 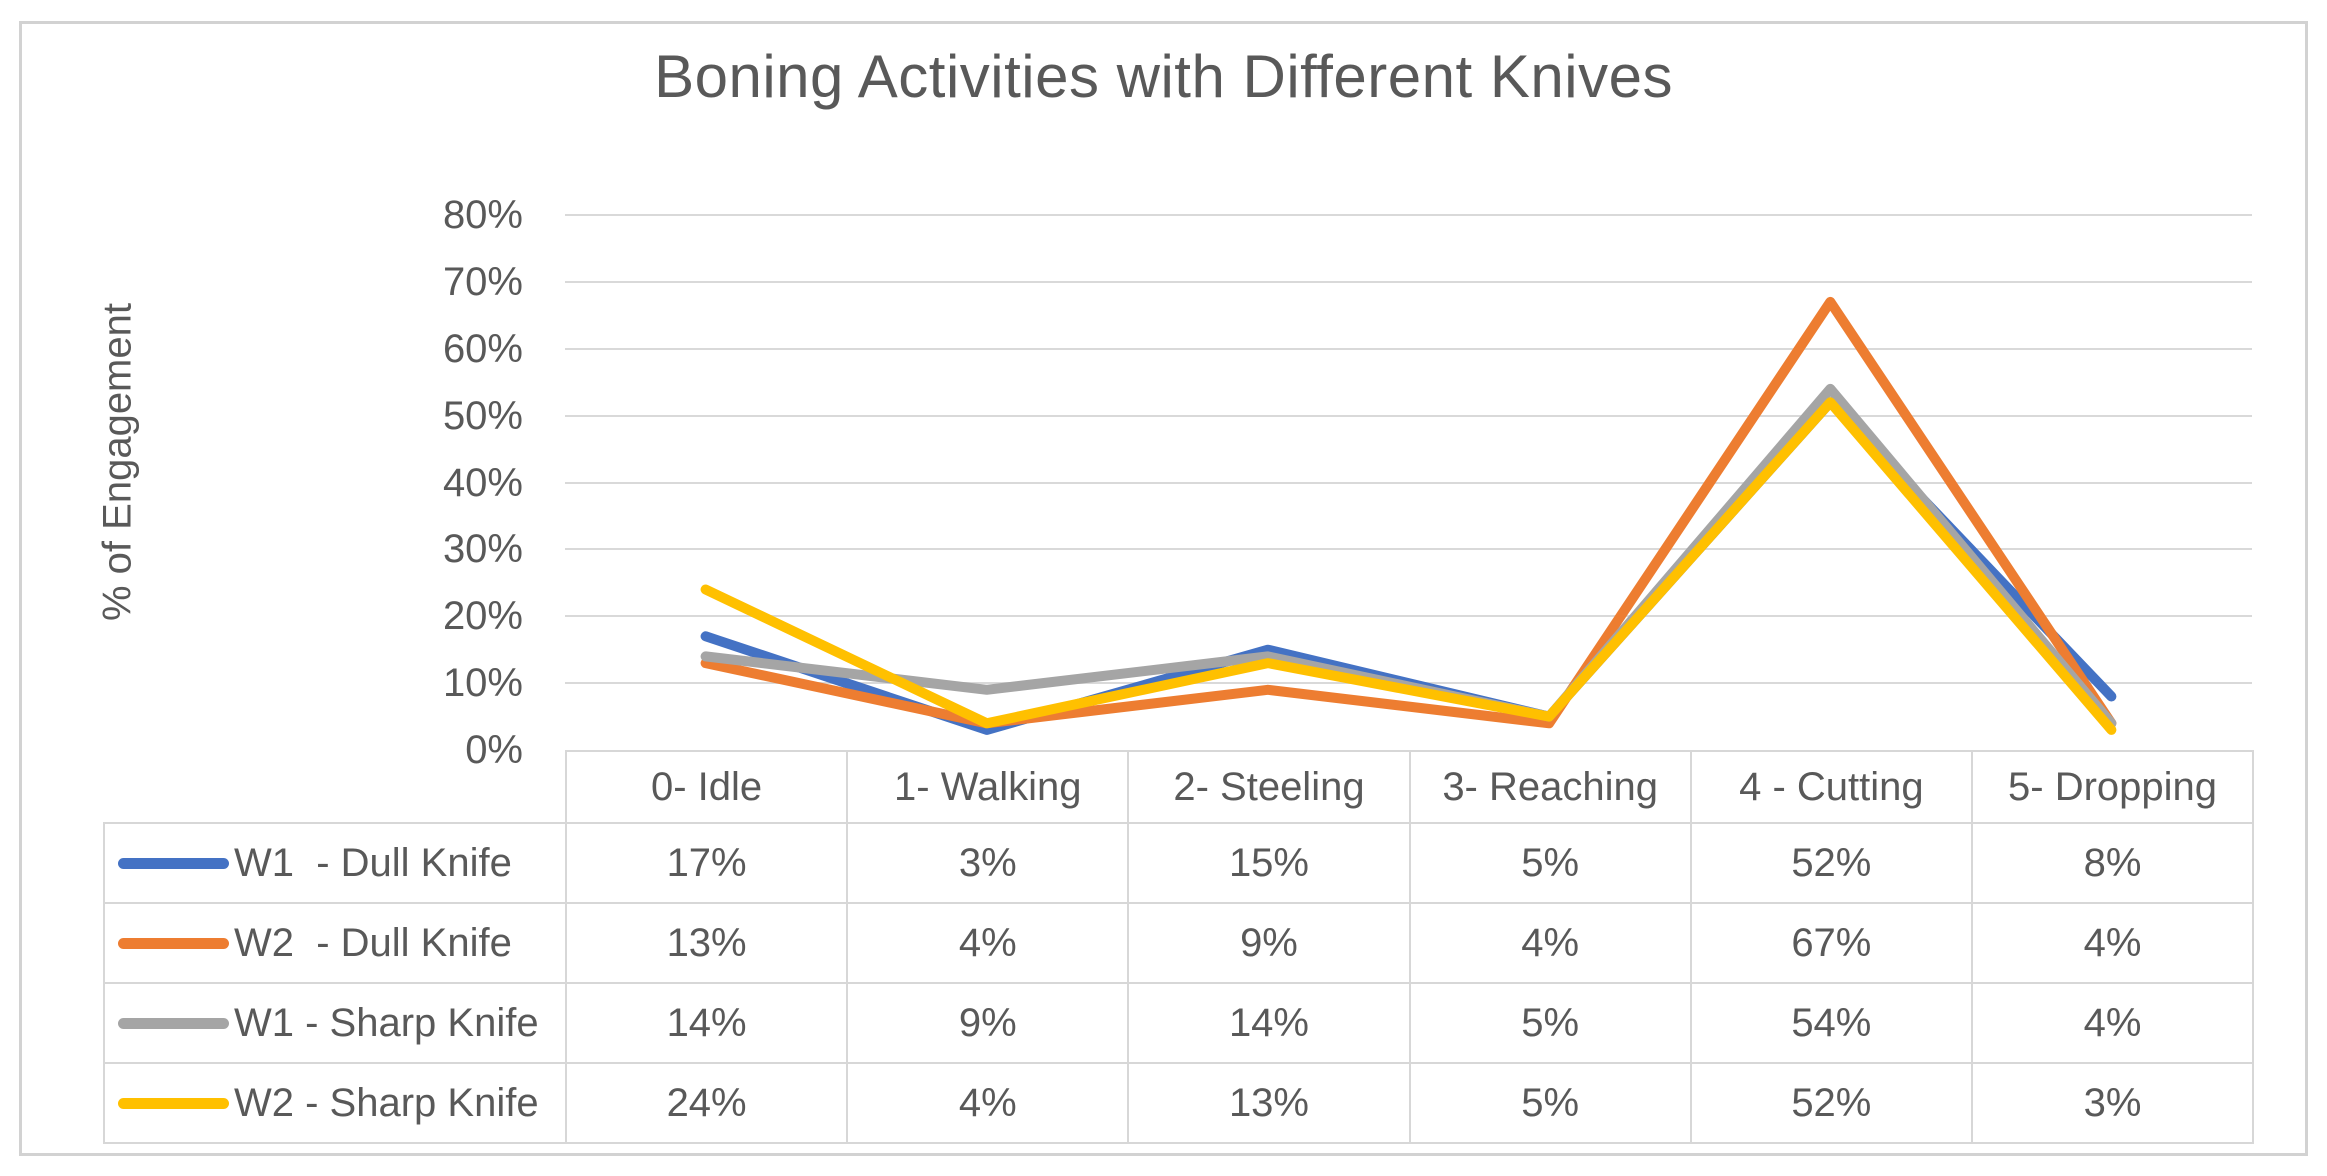 What do you see at coordinates (1831, 1023) in the screenshot?
I see `value-cell: 54%` at bounding box center [1831, 1023].